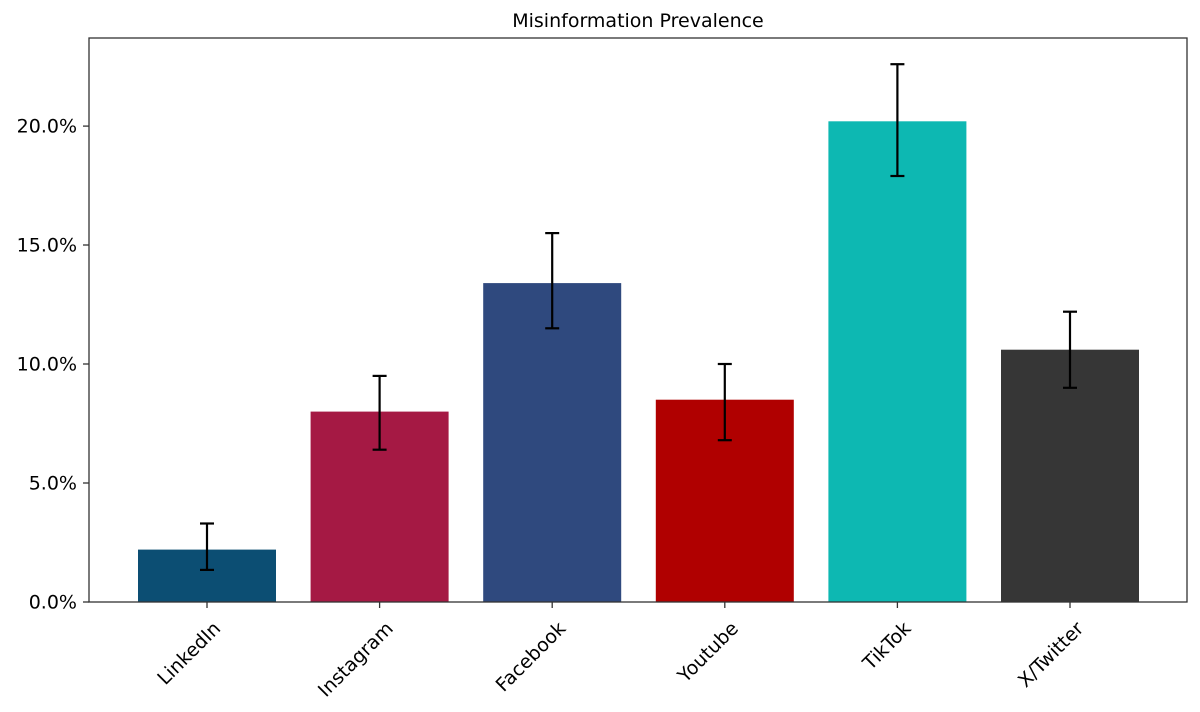 The image size is (1200, 712). Describe the element at coordinates (47, 246) in the screenshot. I see `y-tick-label: 15.0%` at that location.